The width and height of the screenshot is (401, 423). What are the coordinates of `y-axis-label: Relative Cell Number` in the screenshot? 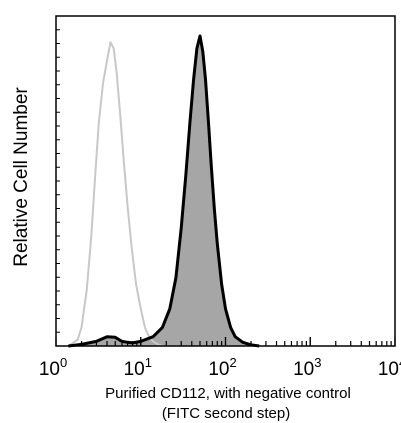 It's located at (21, 177).